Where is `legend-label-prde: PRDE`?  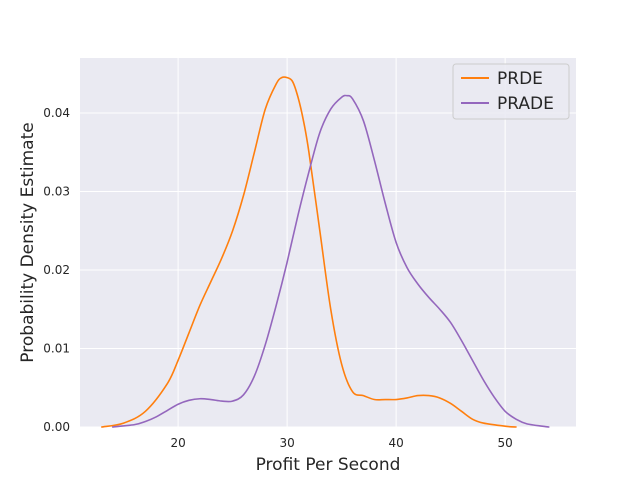 legend-label-prde: PRDE is located at coordinates (520, 79).